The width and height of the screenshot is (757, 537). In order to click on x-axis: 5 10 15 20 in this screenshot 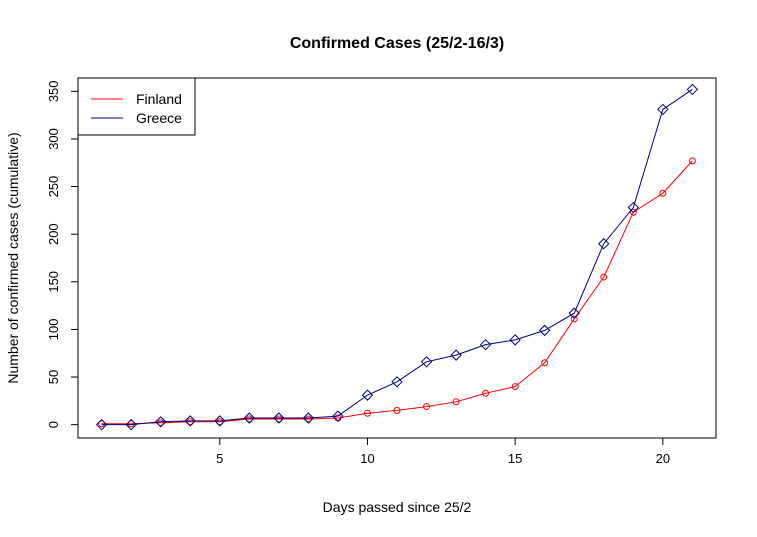, I will do `click(443, 452)`.